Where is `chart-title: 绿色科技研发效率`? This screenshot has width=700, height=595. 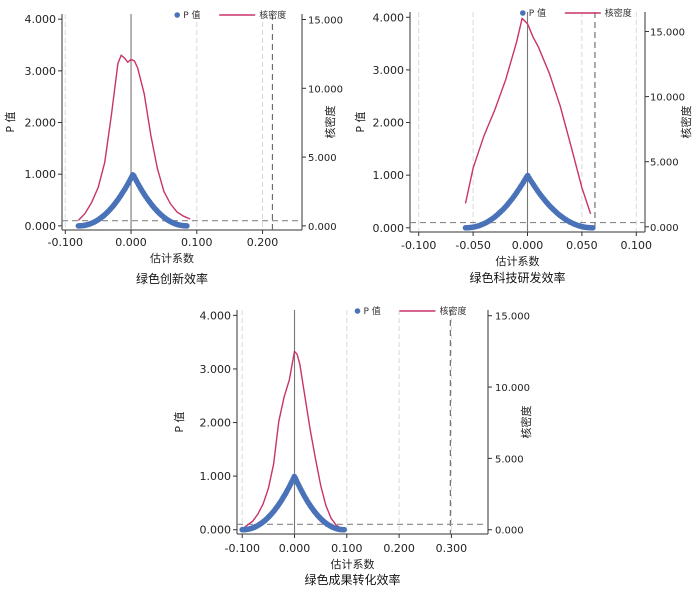
chart-title: 绿色科技研发效率 is located at coordinates (517, 277).